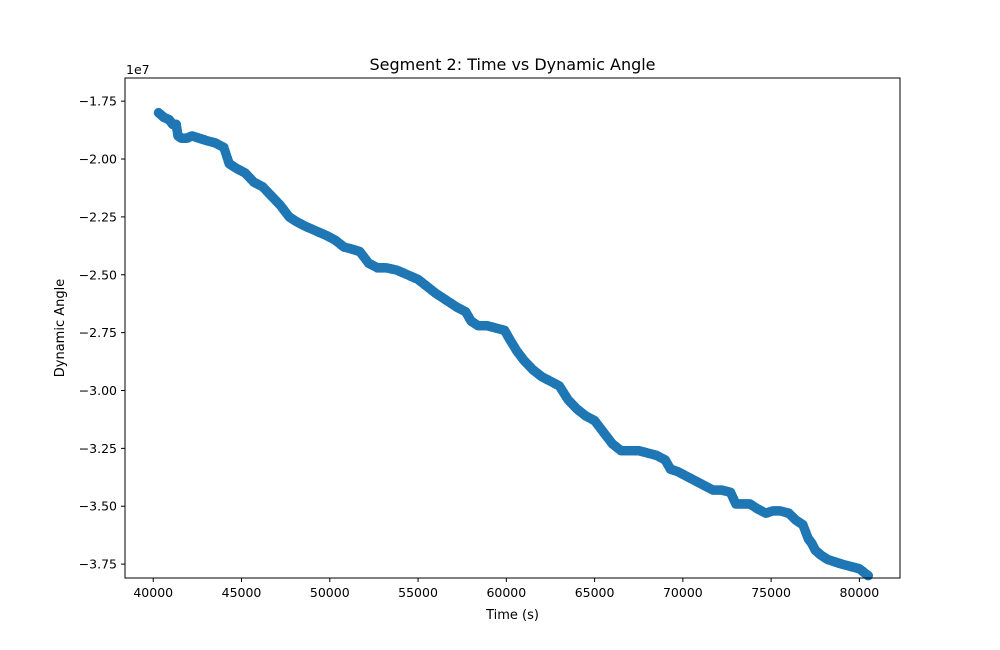 This screenshot has width=1000, height=650. I want to click on y-tick-label: −3.50, so click(98, 506).